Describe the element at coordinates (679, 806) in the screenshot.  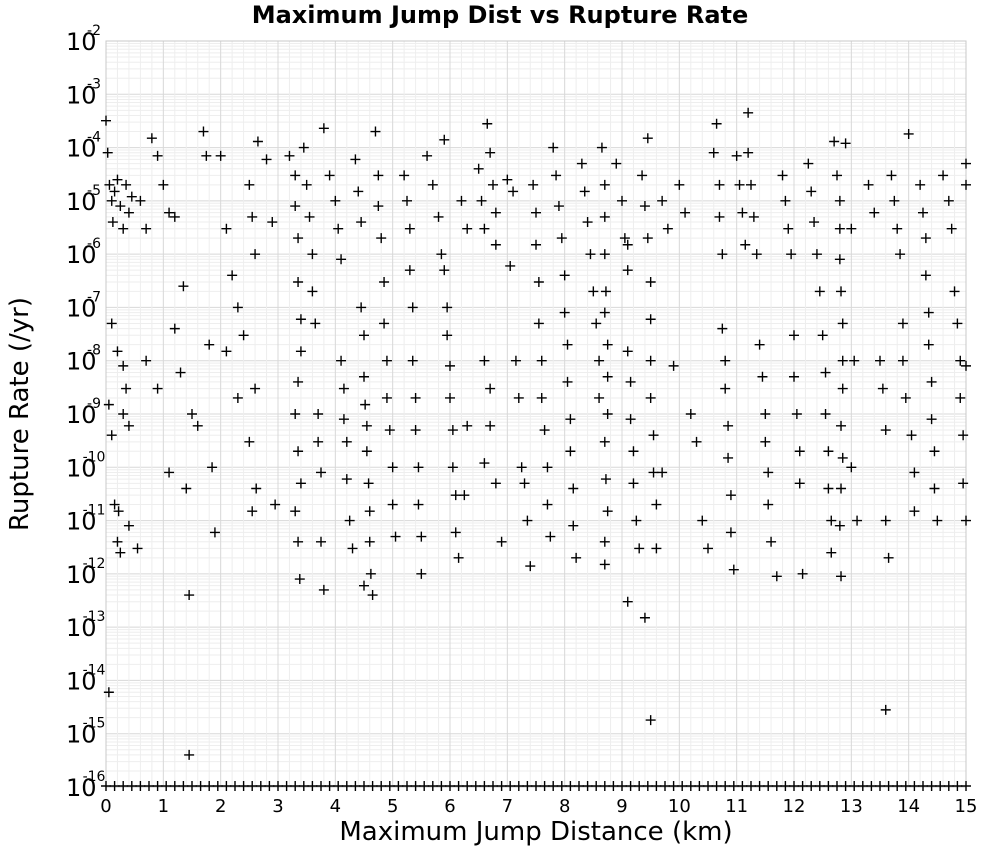
I see `x-tick-label: 10` at that location.